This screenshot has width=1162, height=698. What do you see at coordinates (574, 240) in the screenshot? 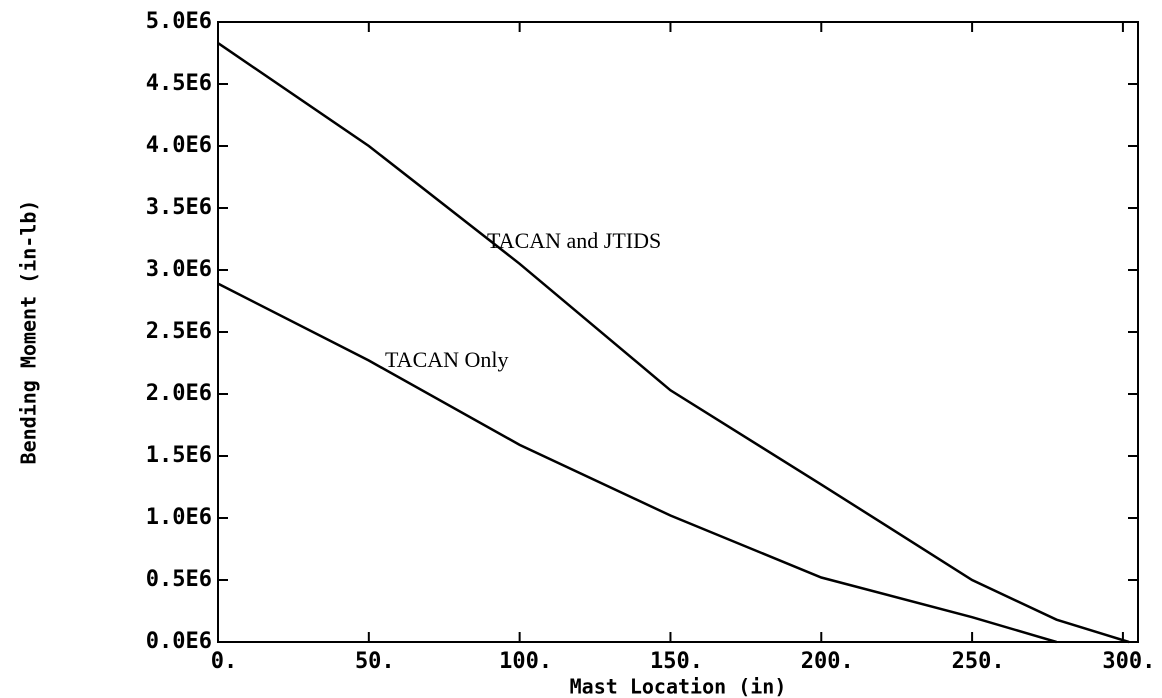
I see `annotation: TACAN and JTIDS` at bounding box center [574, 240].